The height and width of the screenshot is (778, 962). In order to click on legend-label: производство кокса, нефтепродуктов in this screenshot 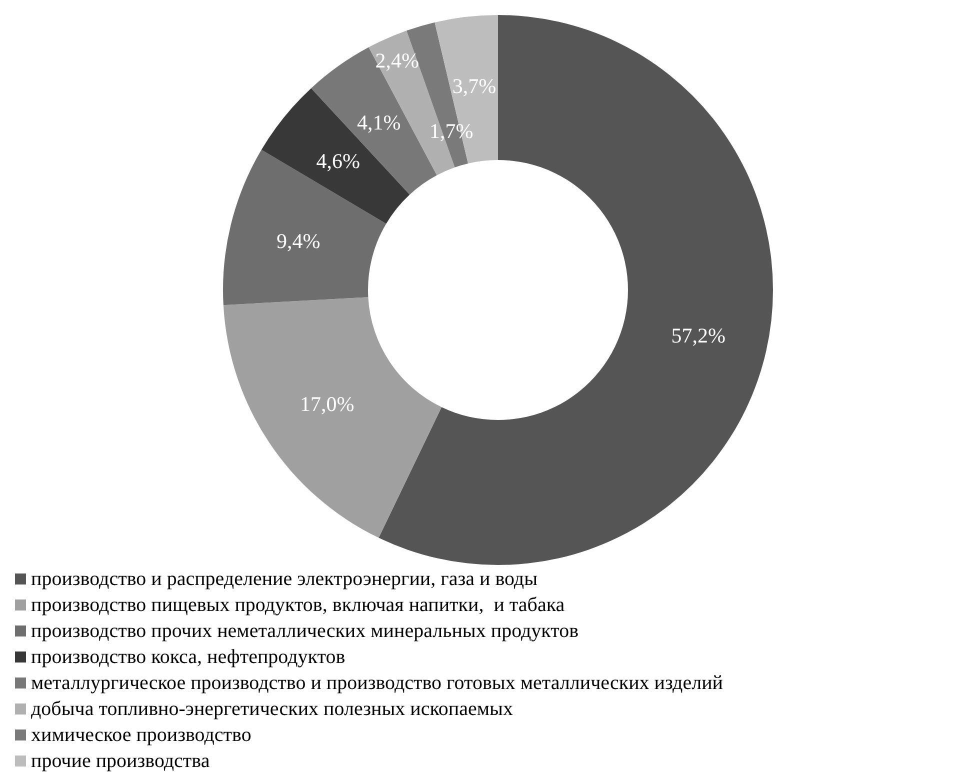, I will do `click(188, 657)`.